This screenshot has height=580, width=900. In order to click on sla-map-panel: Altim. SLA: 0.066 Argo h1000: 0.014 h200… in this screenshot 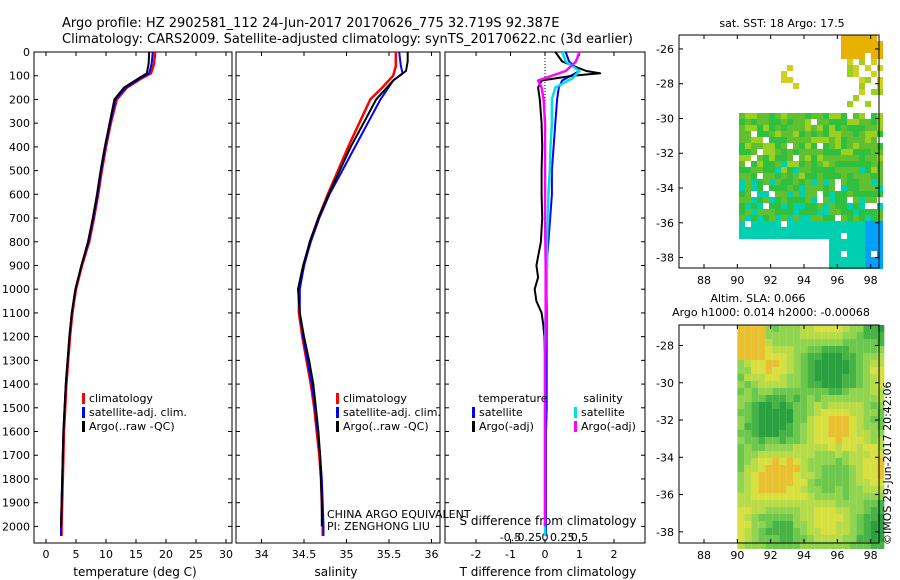, I will do `click(770, 427)`.